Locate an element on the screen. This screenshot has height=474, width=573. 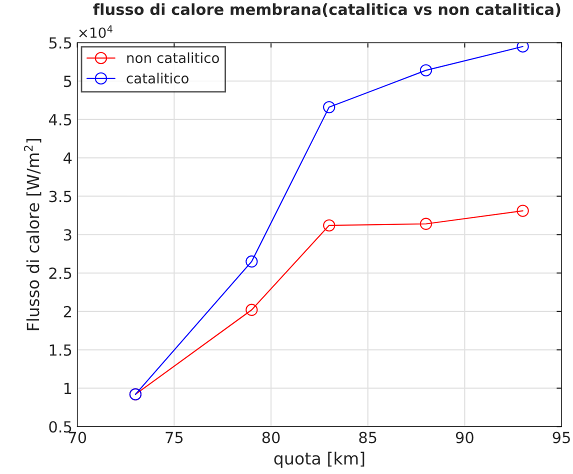
y-tick-label: 0.5 is located at coordinates (60, 427).